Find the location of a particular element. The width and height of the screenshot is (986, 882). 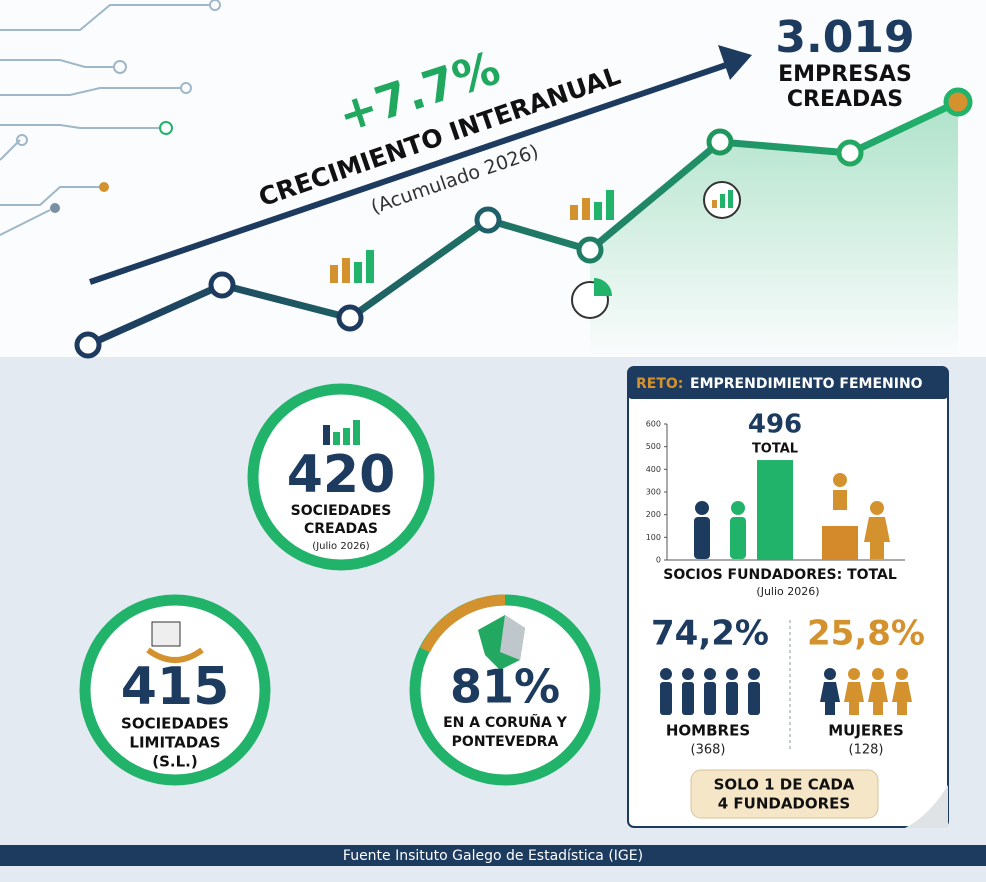

chart-label: SOCIOS FUNDADORES: TOTAL is located at coordinates (780, 575).